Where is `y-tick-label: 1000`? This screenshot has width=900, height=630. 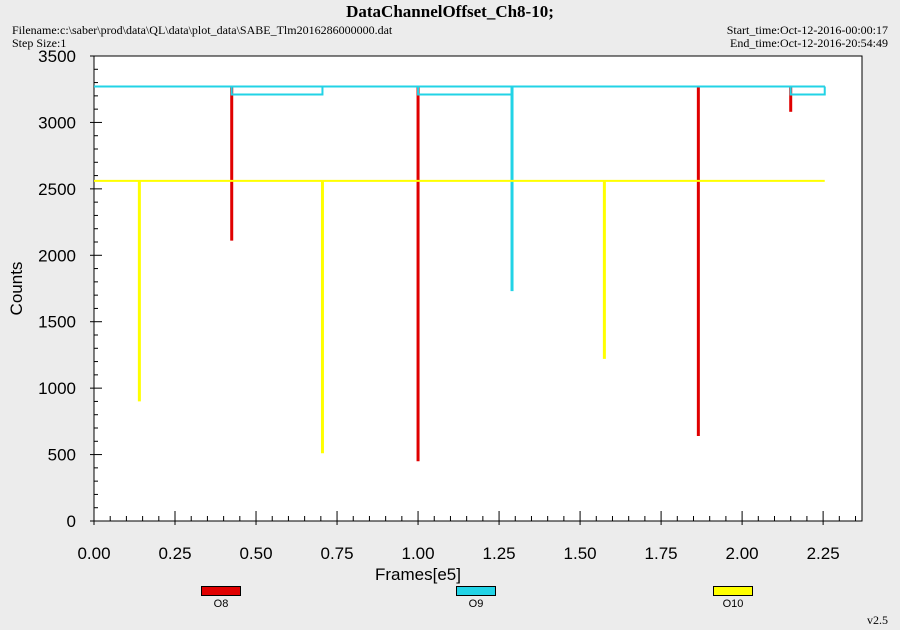
y-tick-label: 1000 is located at coordinates (57, 388).